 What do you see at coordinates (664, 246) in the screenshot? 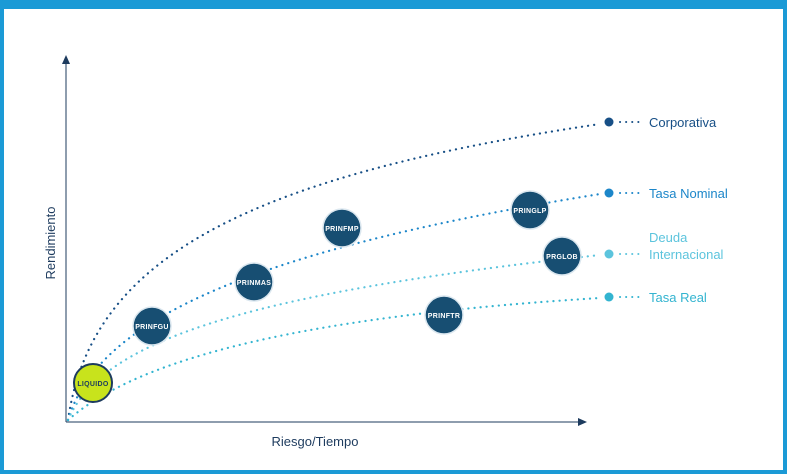
I see `legend-deuda-internacional: Deuda Internacional` at bounding box center [664, 246].